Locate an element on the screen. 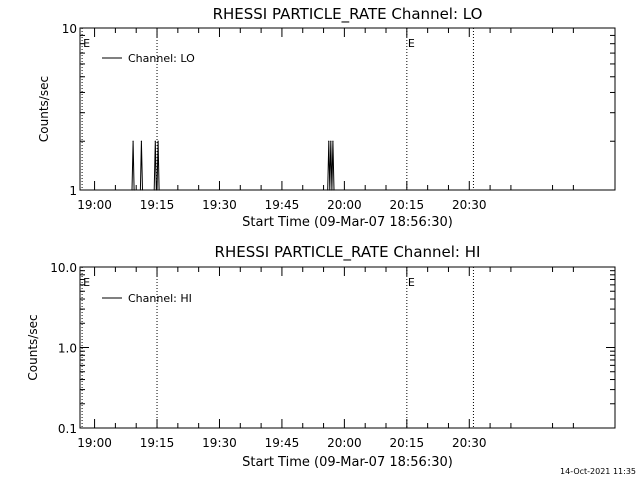 The image size is (640, 480). y-tick-label: 0.1 is located at coordinates (67, 429).